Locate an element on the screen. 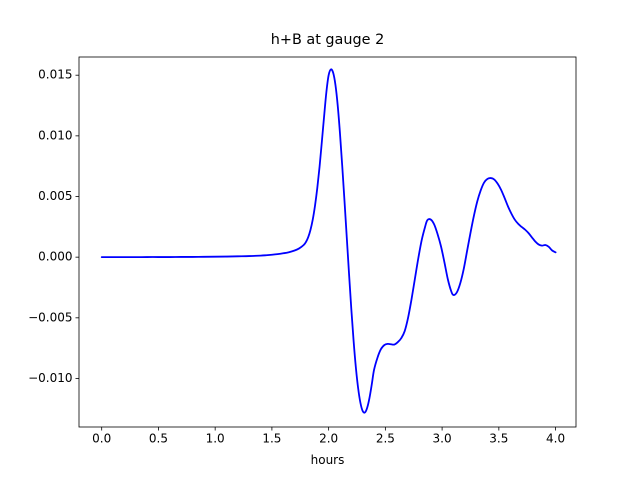 Image resolution: width=640 pixels, height=480 pixels. x-tick-label: 2.0 is located at coordinates (328, 438).